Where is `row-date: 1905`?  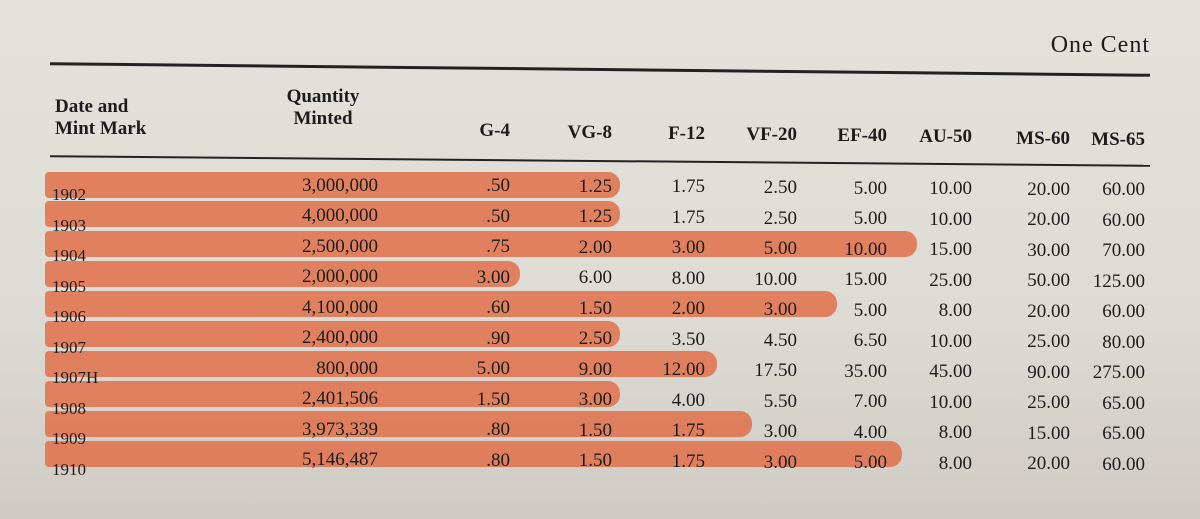
row-date: 1905 is located at coordinates (69, 286).